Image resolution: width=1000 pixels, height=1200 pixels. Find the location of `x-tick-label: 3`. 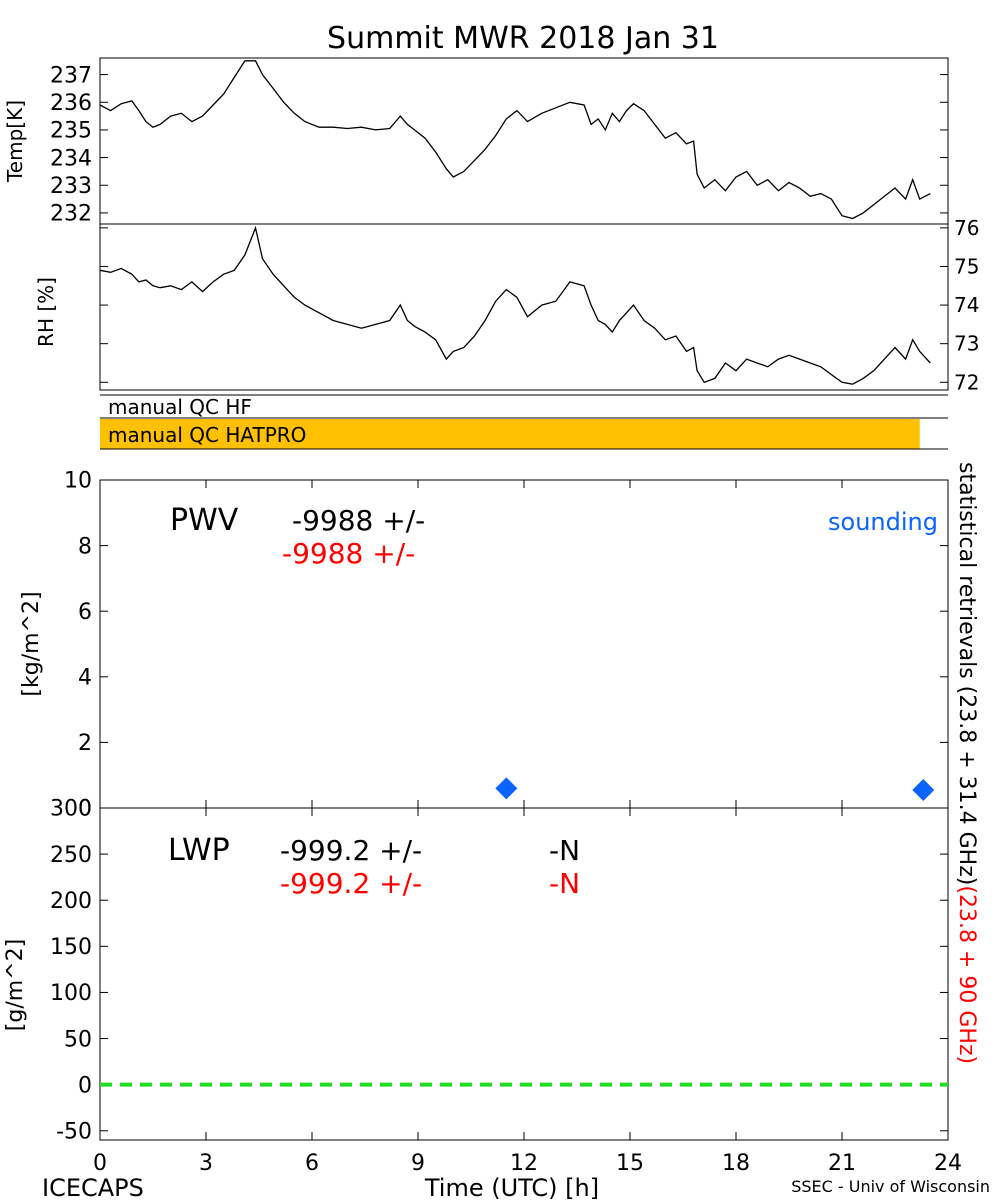

x-tick-label: 3 is located at coordinates (206, 1163).